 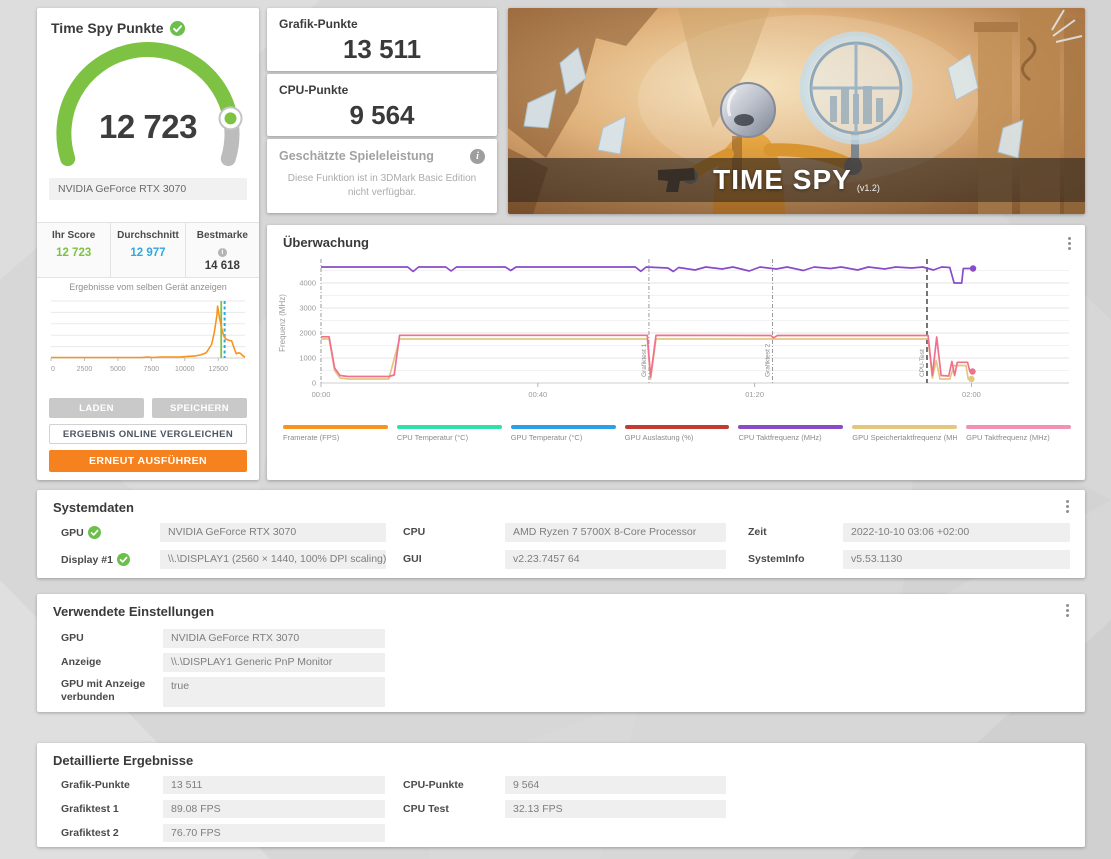 I want to click on cpu-score-label: CPU-Punkte, so click(x=433, y=785).